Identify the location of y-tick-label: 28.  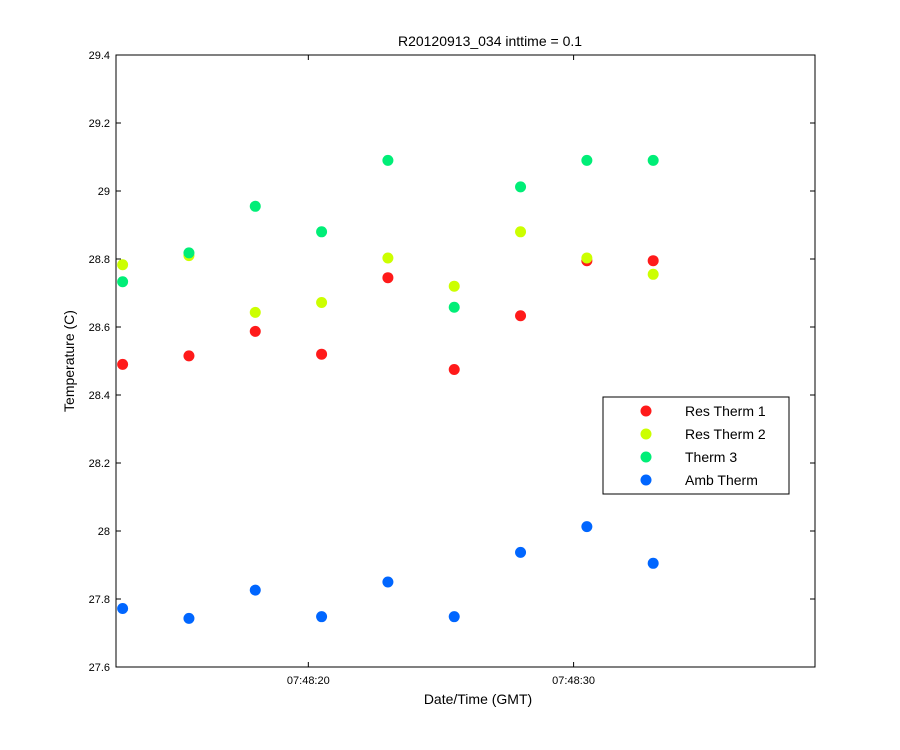
(104, 532).